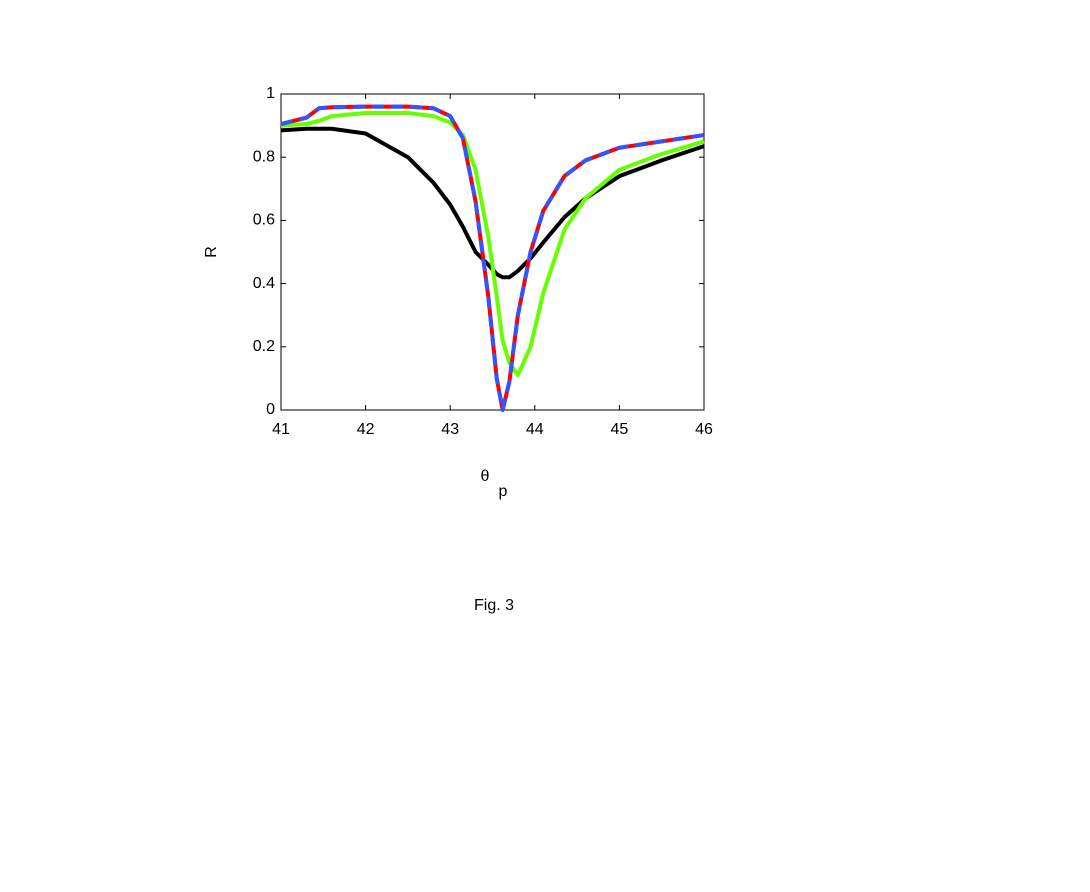  I want to click on x-axis-label-subscript: p, so click(503, 491).